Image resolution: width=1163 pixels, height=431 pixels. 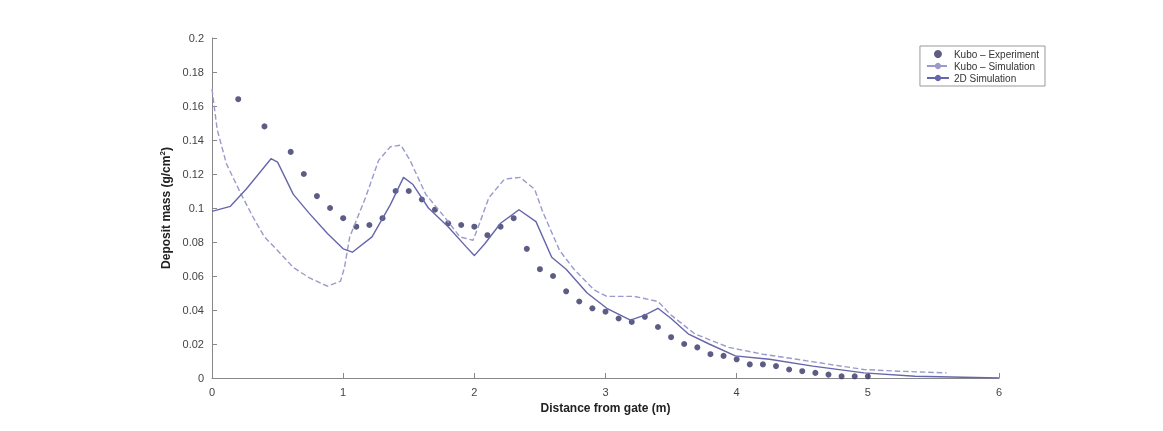 What do you see at coordinates (736, 391) in the screenshot?
I see `x-tick-label: 4` at bounding box center [736, 391].